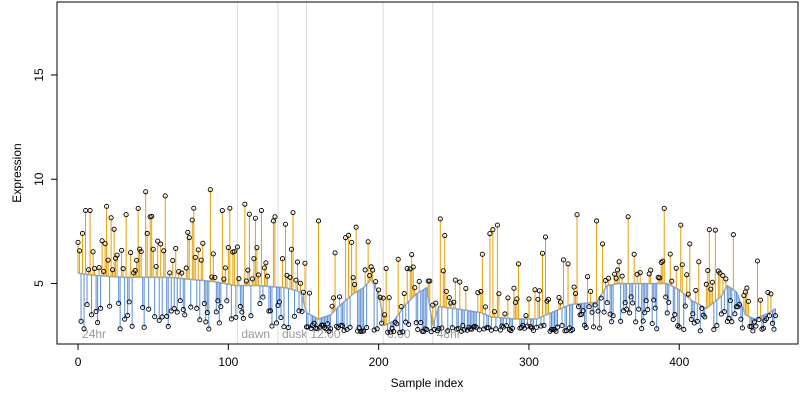  What do you see at coordinates (94, 334) in the screenshot?
I see `section-label: 24hr` at bounding box center [94, 334].